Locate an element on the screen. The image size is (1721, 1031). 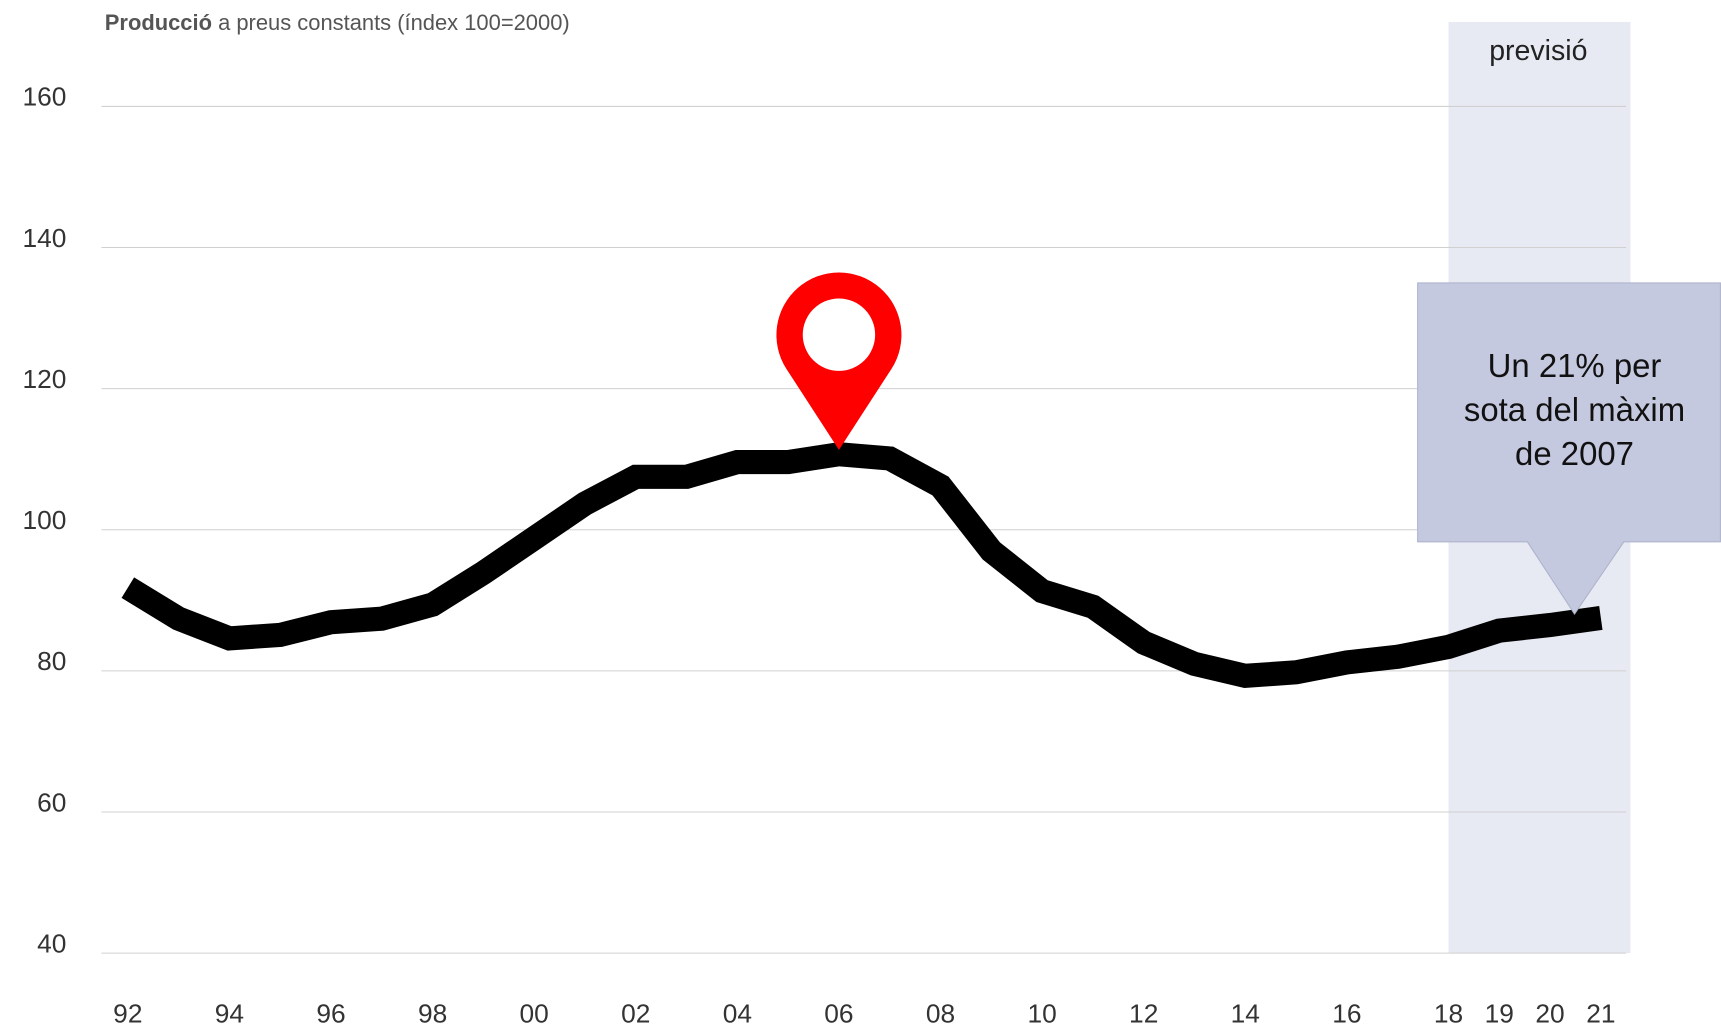
title-bold: Producció is located at coordinates (158, 22).